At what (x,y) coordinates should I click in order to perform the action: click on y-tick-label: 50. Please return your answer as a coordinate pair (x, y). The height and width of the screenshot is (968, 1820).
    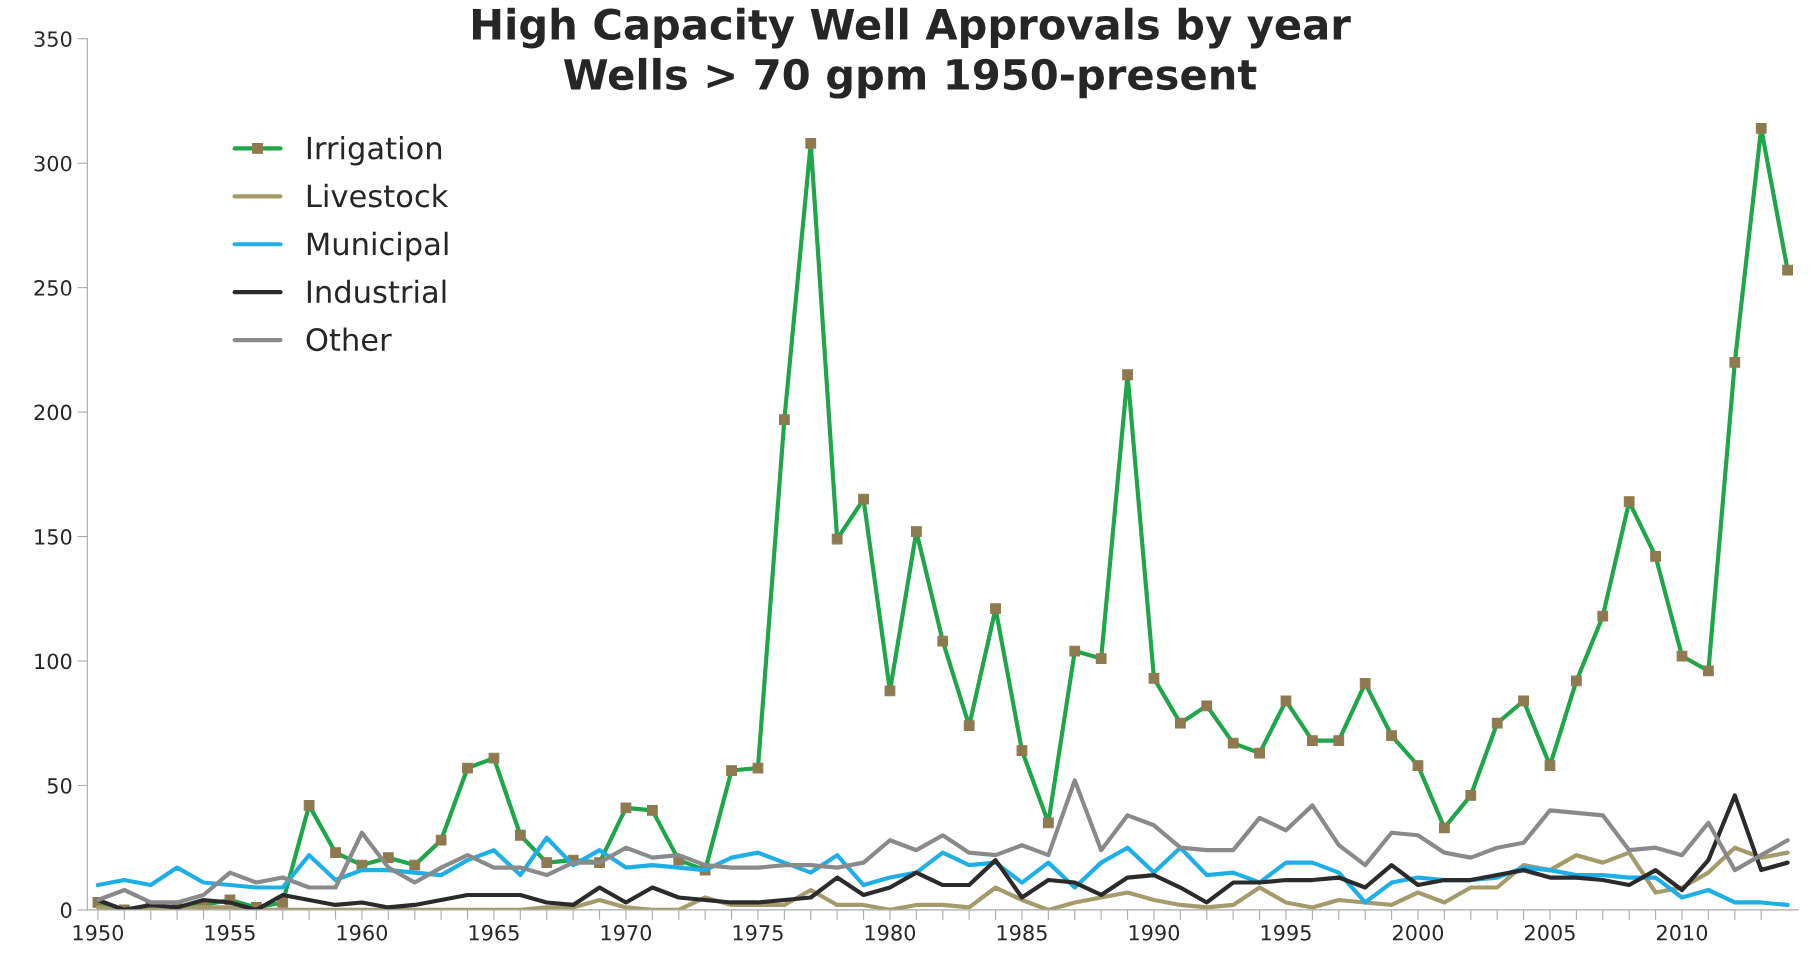
    Looking at the image, I should click on (59, 785).